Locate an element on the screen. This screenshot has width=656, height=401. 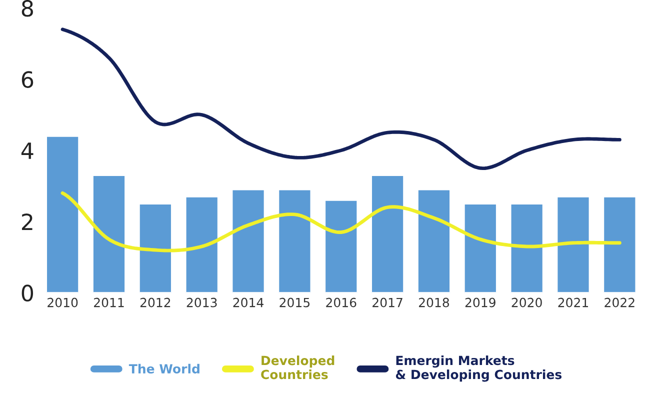
x-tick-label: 2019 is located at coordinates (480, 303).